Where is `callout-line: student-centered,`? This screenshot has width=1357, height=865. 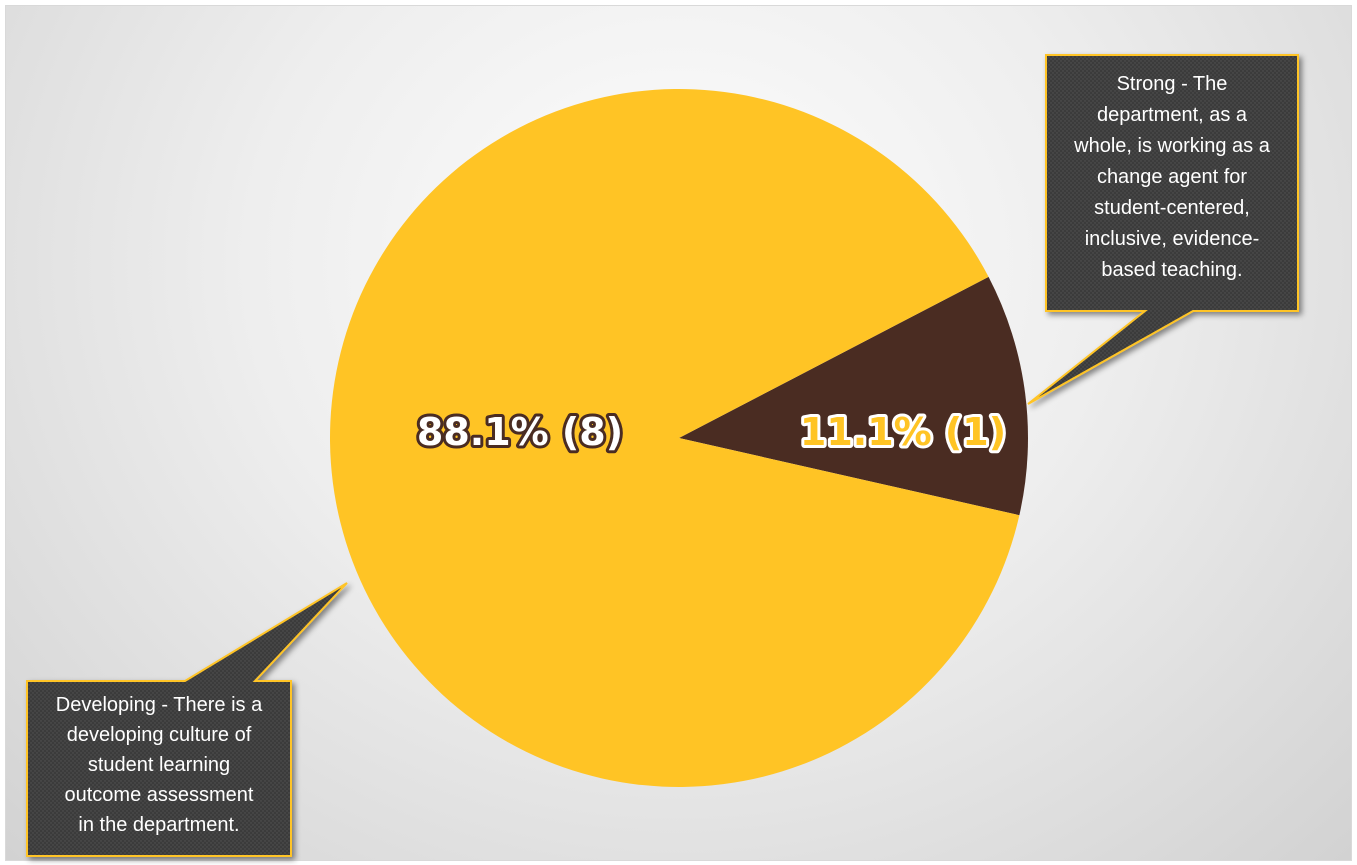 callout-line: student-centered, is located at coordinates (1172, 208).